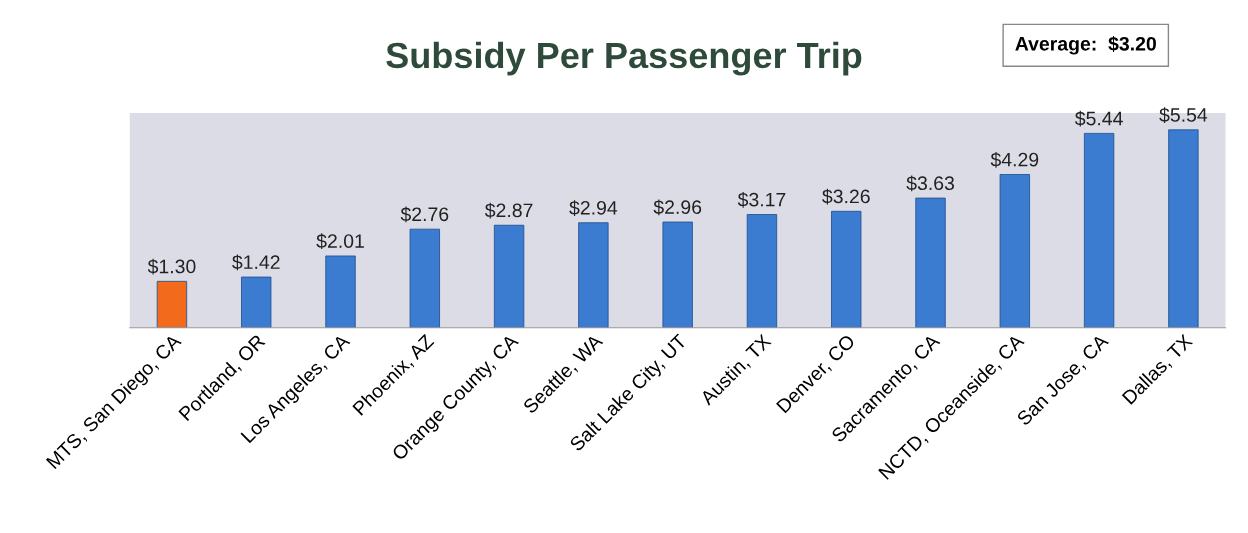 The height and width of the screenshot is (533, 1248). Describe the element at coordinates (593, 208) in the screenshot. I see `data-label: $2.94` at that location.